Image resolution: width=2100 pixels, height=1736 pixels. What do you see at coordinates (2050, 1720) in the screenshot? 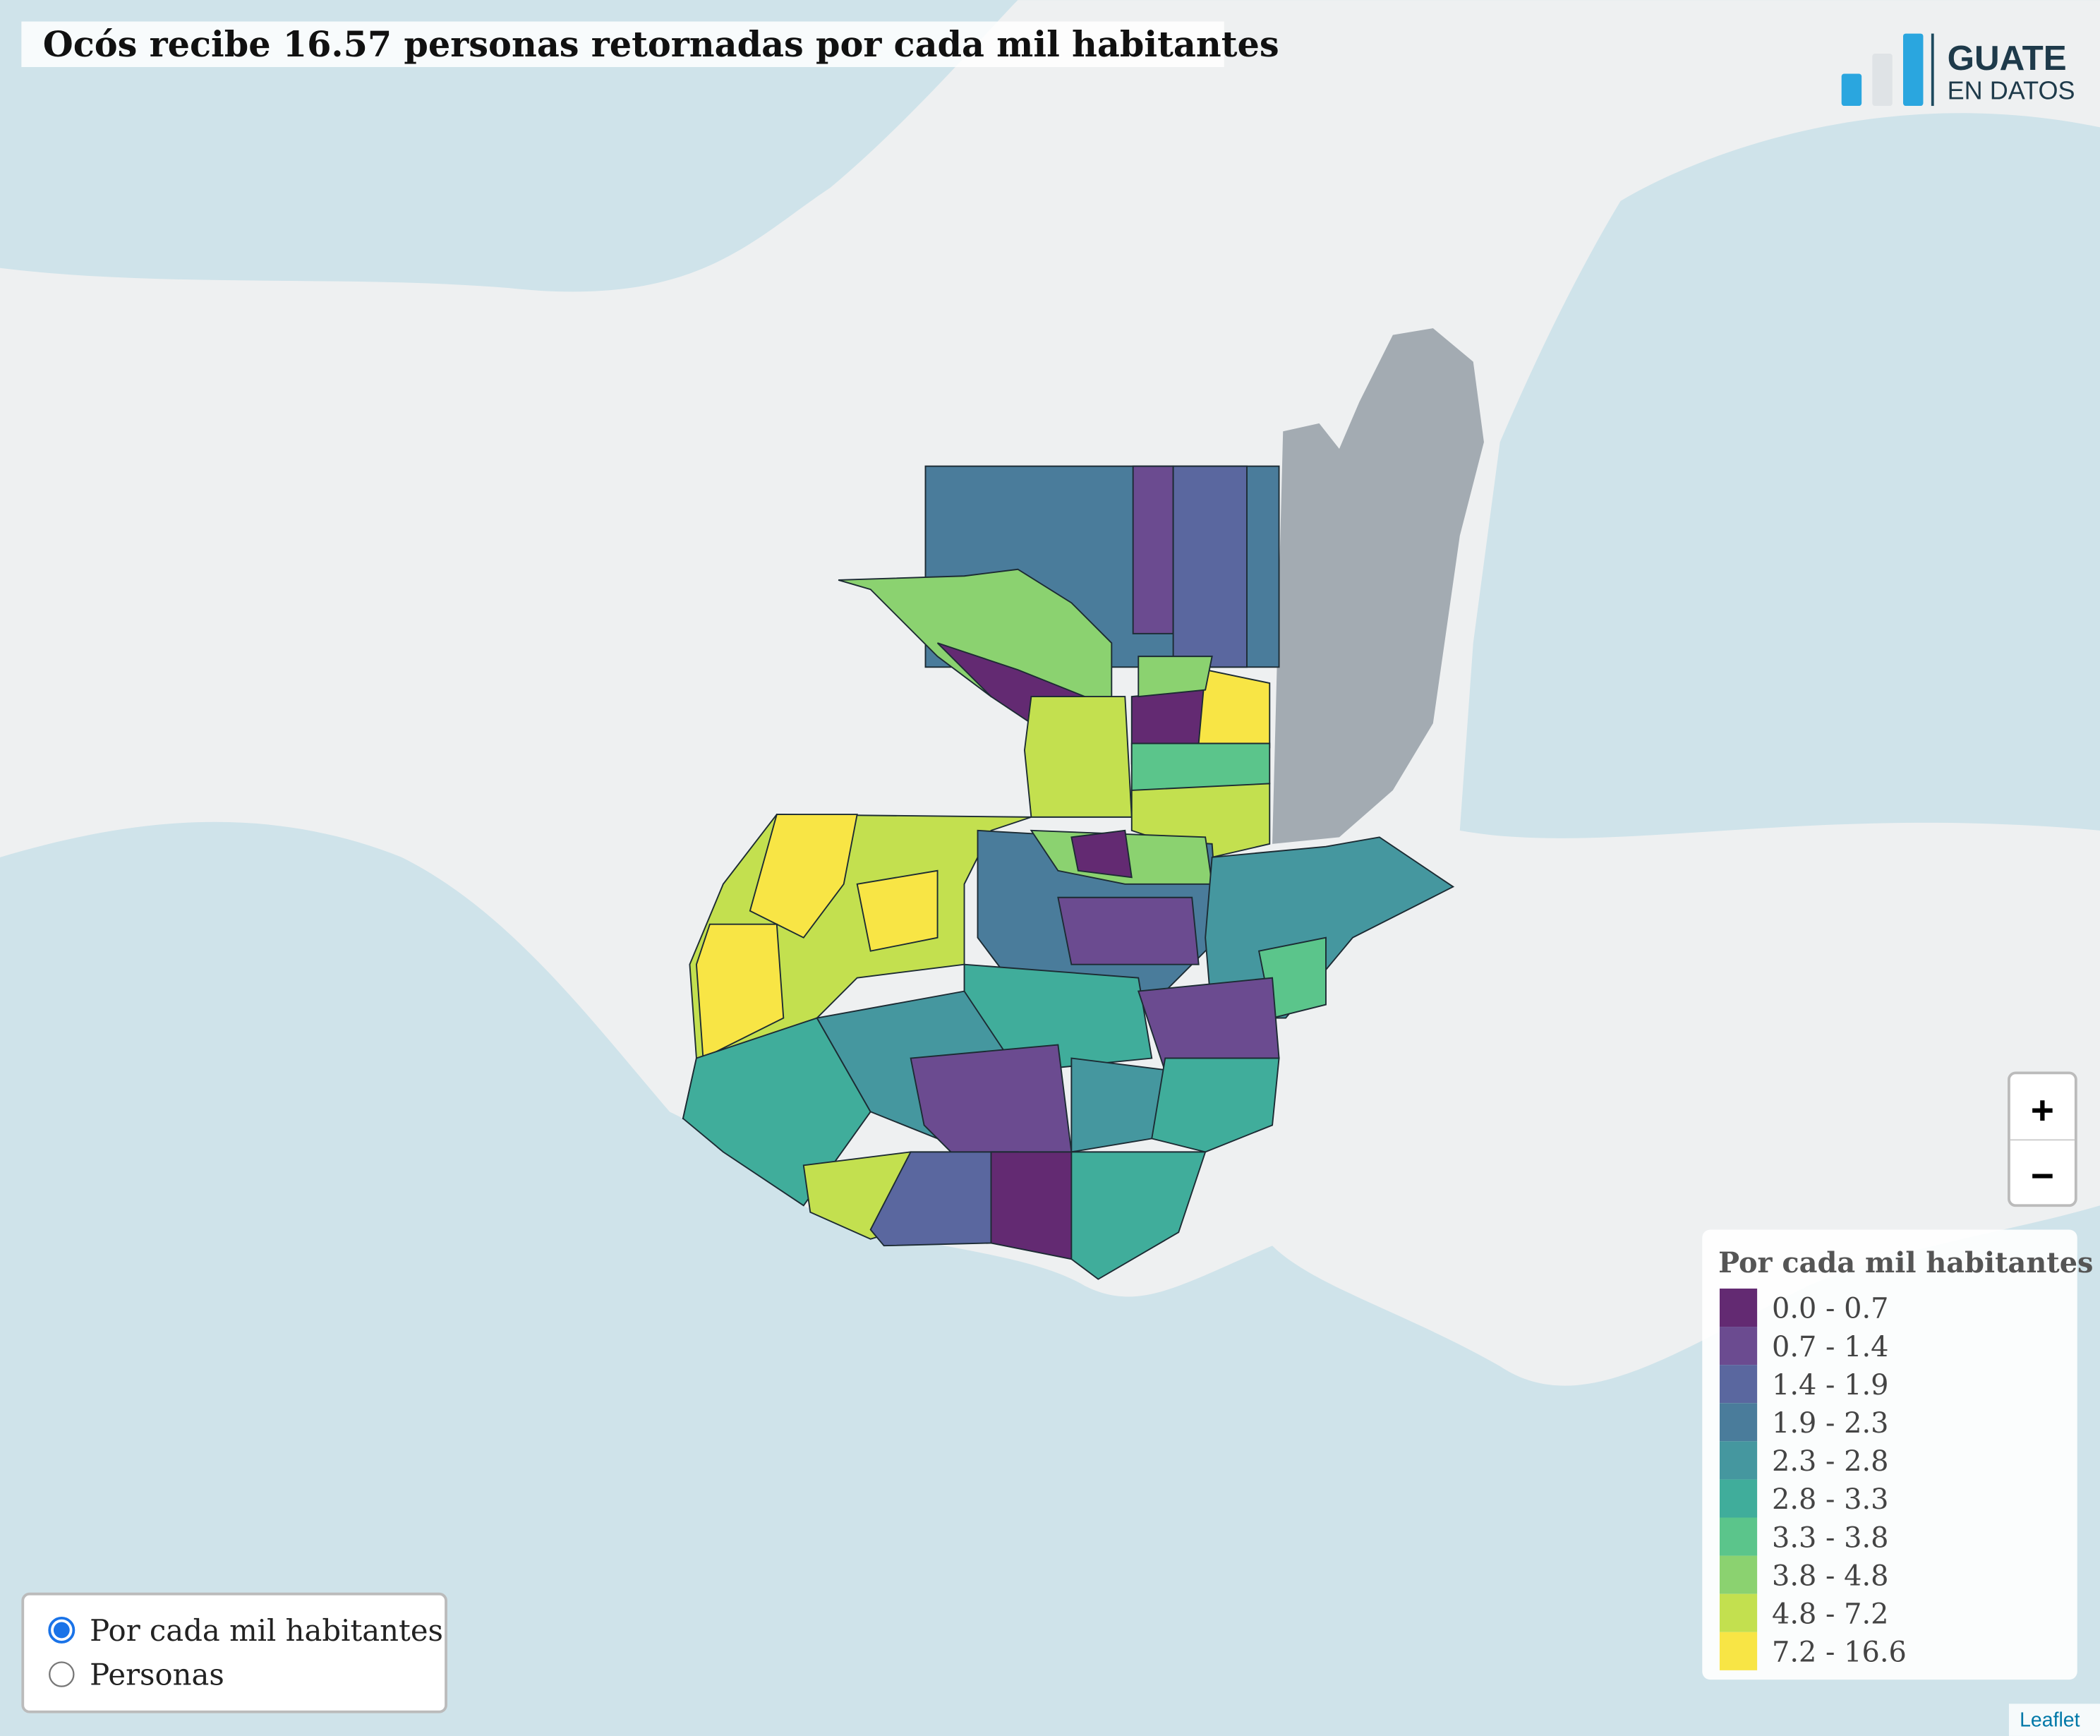
I see `attribution: Leaflet` at bounding box center [2050, 1720].